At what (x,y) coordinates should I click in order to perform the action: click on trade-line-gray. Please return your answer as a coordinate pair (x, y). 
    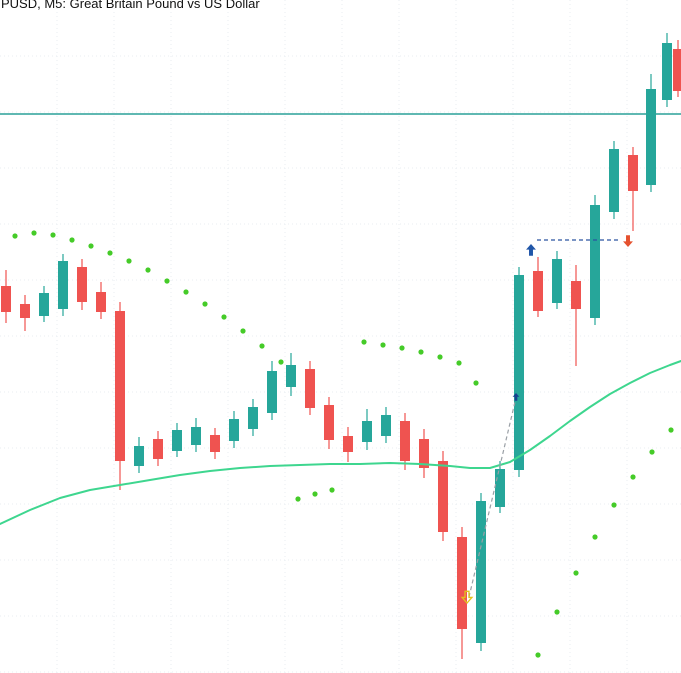
    Looking at the image, I should click on (492, 499).